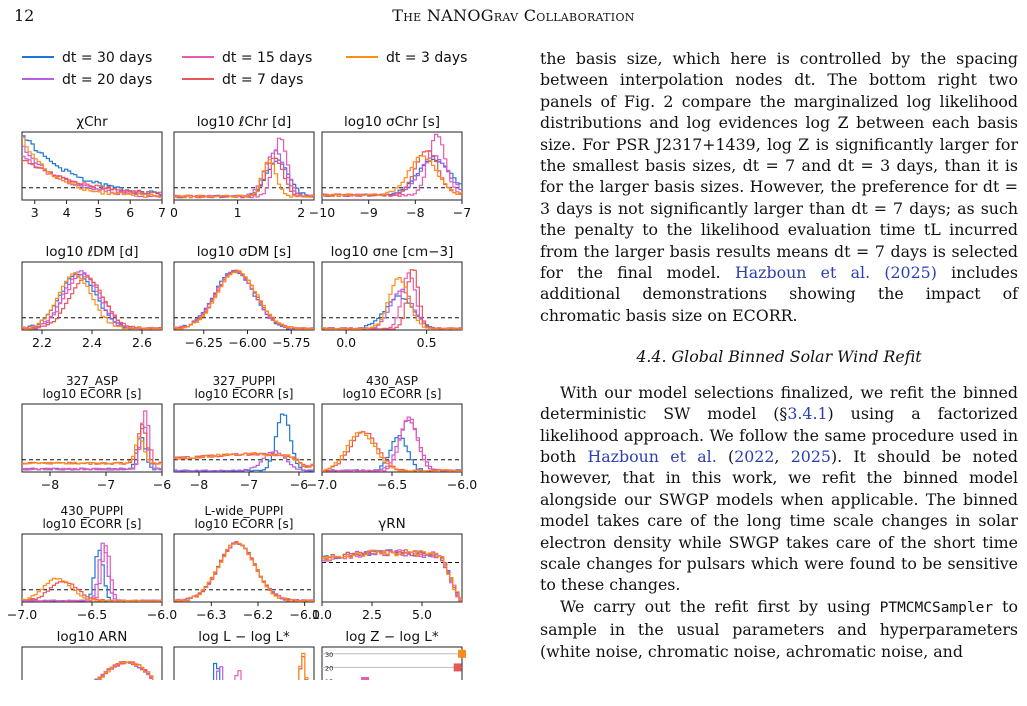  Describe the element at coordinates (329, 668) in the screenshot. I see `y-tick-label: 20` at that location.